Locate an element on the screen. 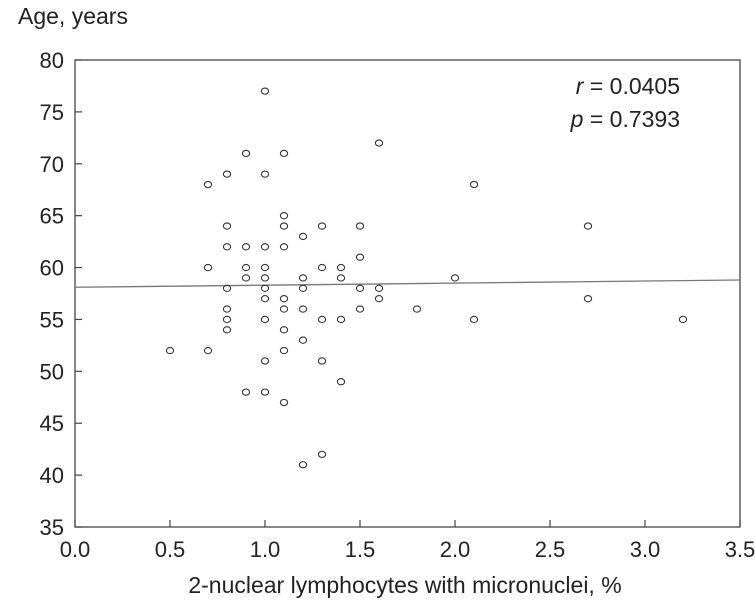  regression-line is located at coordinates (407, 283).